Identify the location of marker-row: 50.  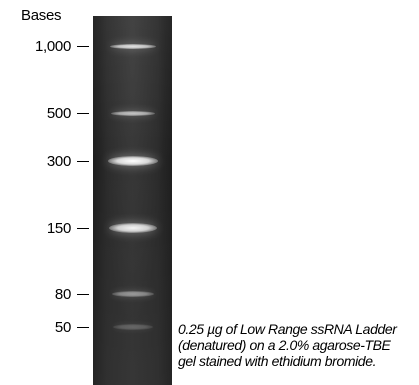
(44, 327).